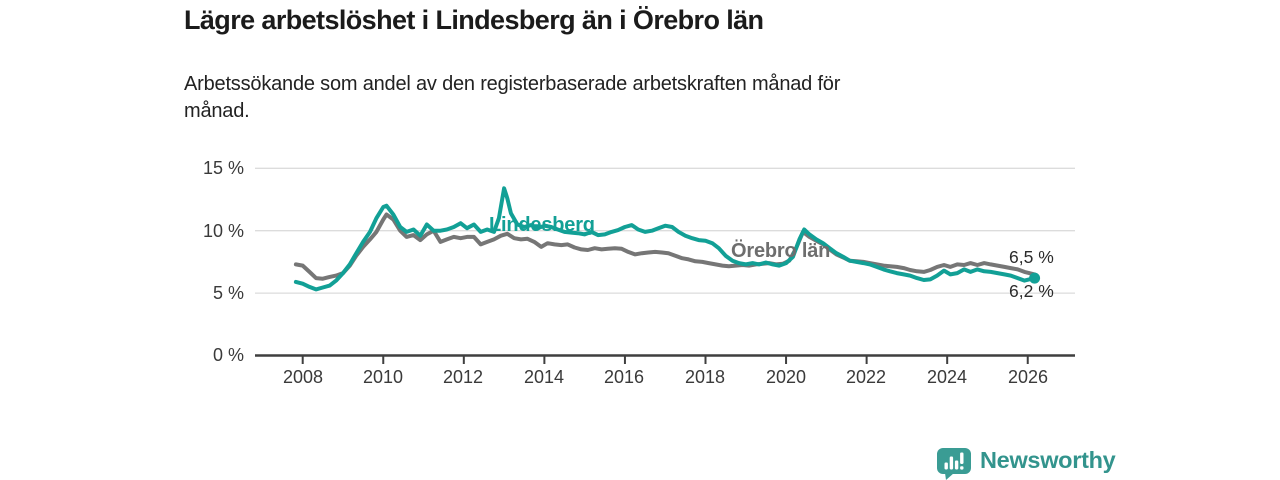 This screenshot has height=480, width=1280. What do you see at coordinates (1031, 257) in the screenshot?
I see `end-value-label-orebro-lan: 6,5 %` at bounding box center [1031, 257].